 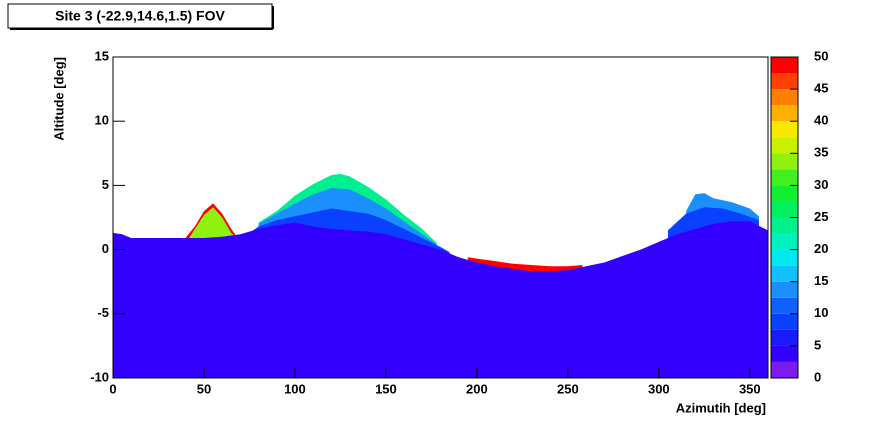 What do you see at coordinates (817, 344) in the screenshot?
I see `z-tick-label: 5` at bounding box center [817, 344].